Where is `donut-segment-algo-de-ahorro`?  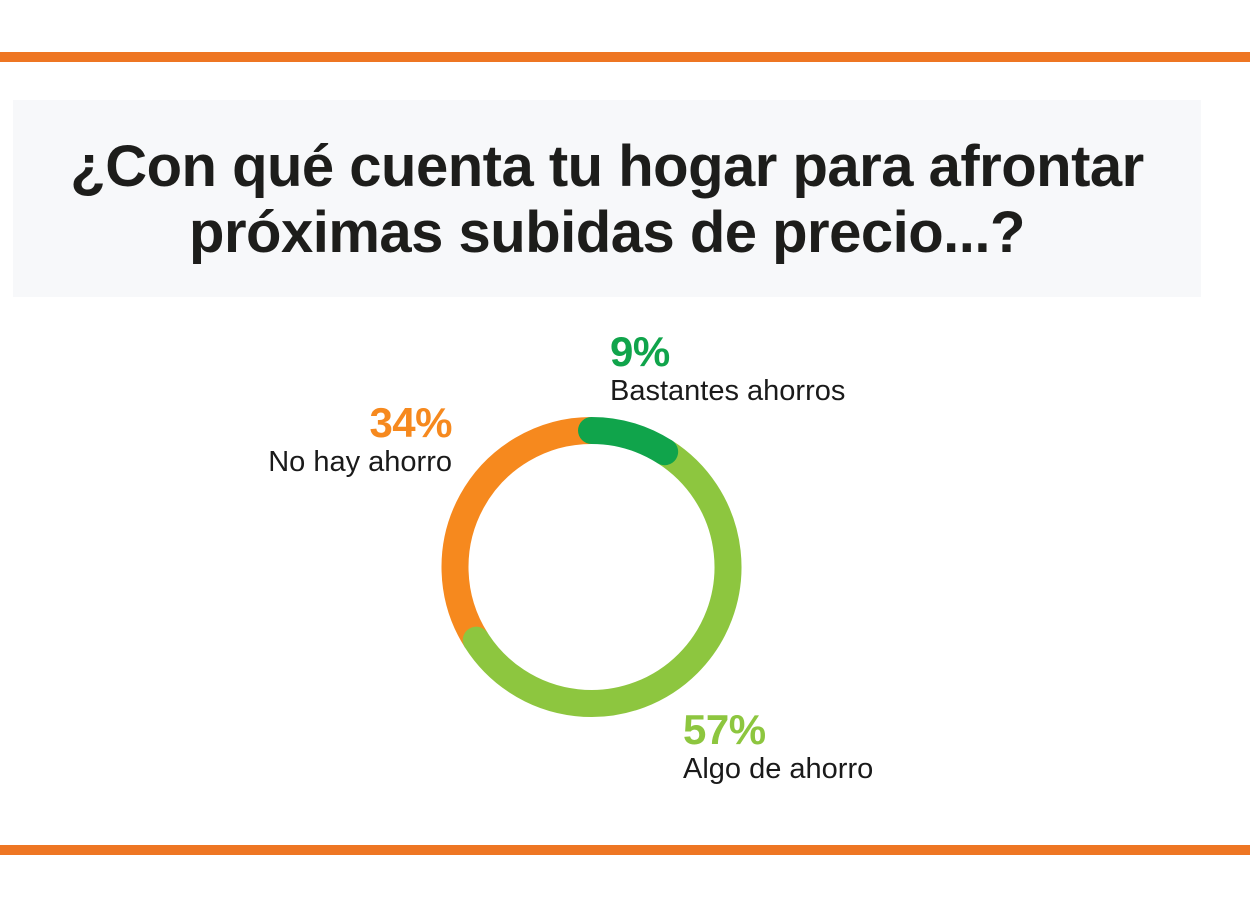 donut-segment-algo-de-ahorro is located at coordinates (602, 577).